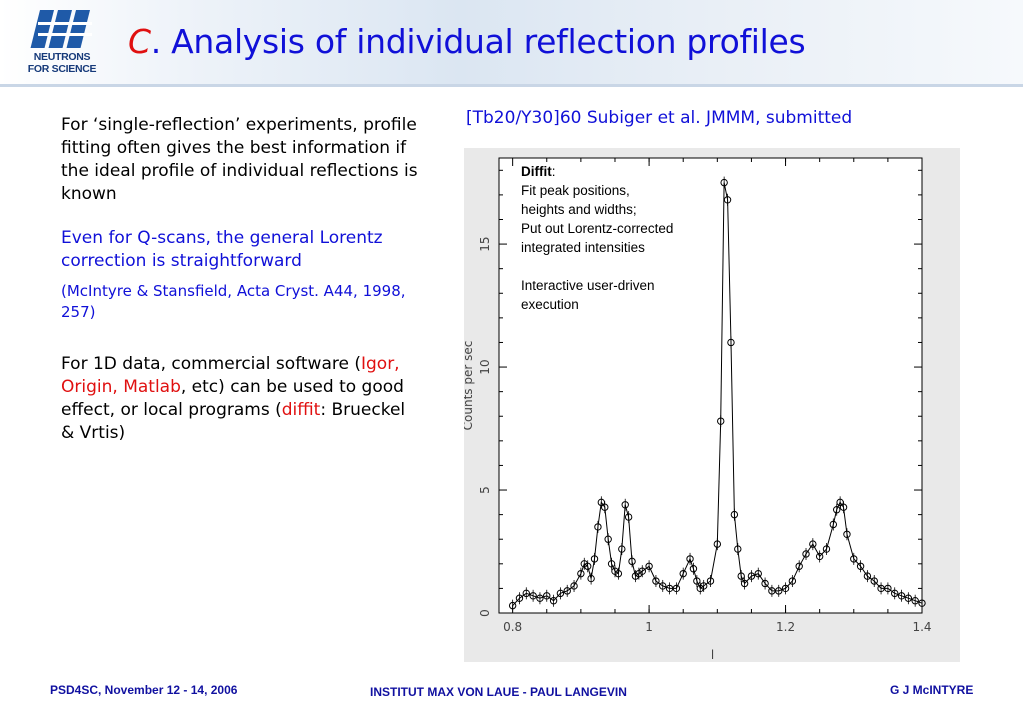 The height and width of the screenshot is (708, 1023). Describe the element at coordinates (511, 85) in the screenshot. I see `header-divider` at that location.